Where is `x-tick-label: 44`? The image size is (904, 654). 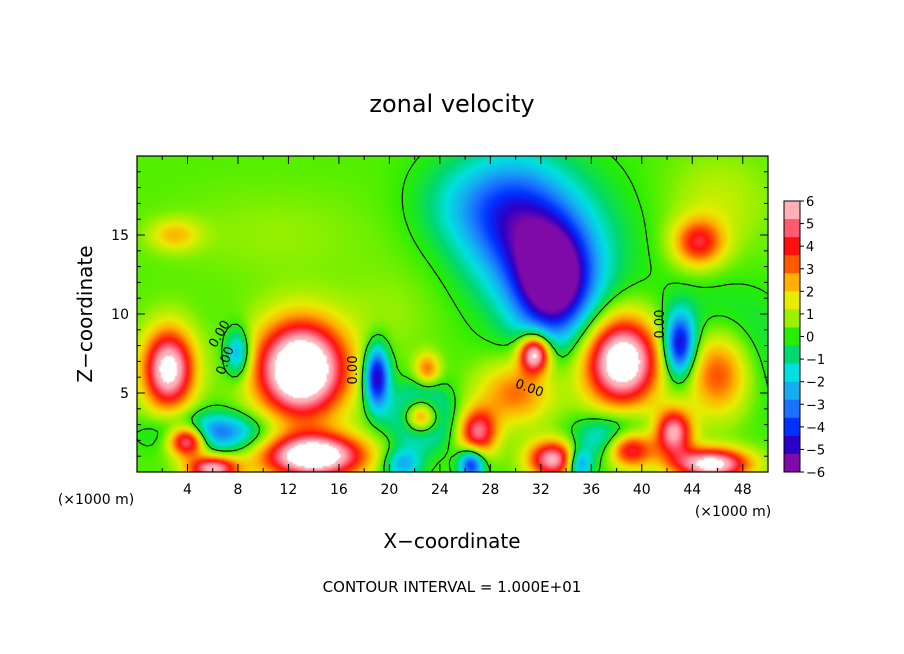
x-tick-label: 44 is located at coordinates (692, 490).